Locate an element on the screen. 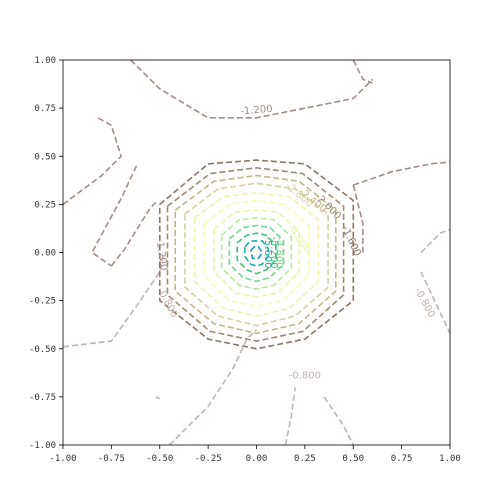 Image resolution: width=500 pixels, height=500 pixels. contour-line--4-0 is located at coordinates (256, 253).